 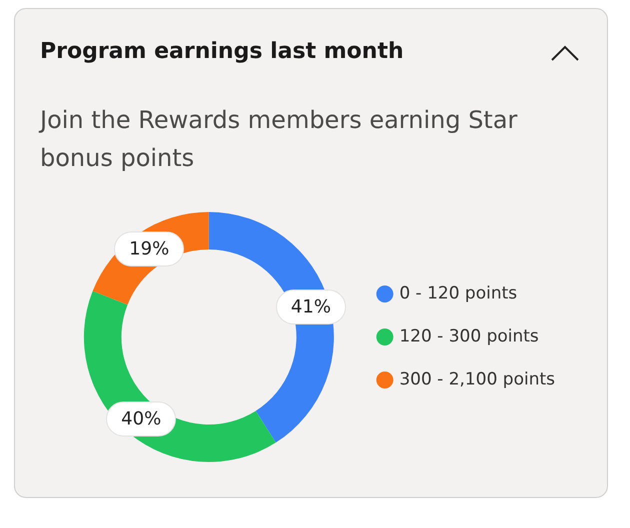 I want to click on legend-label: 300 - 2,100 points, so click(x=477, y=379).